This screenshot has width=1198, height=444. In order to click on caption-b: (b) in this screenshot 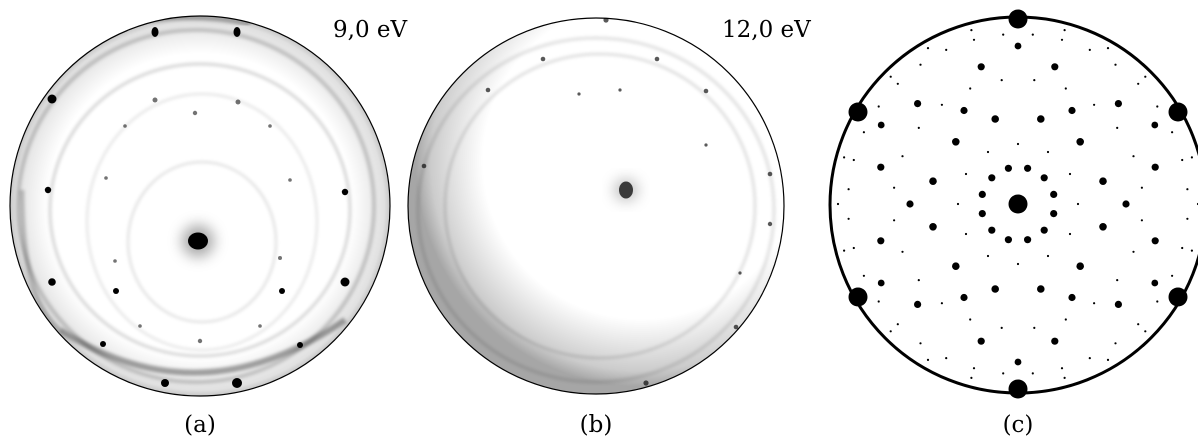, I will do `click(596, 425)`.